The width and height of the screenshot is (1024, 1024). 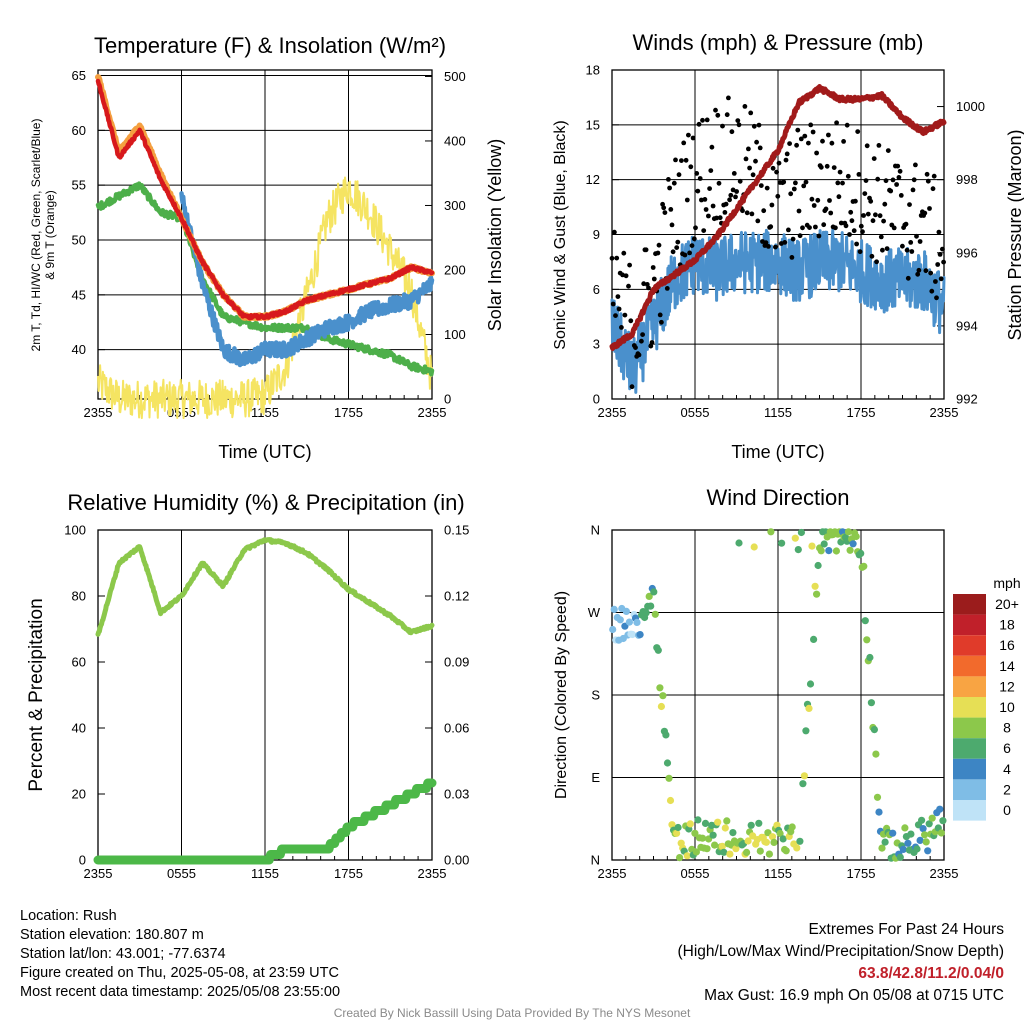 What do you see at coordinates (456, 794) in the screenshot?
I see `y-tick-label-right: 0.03` at bounding box center [456, 794].